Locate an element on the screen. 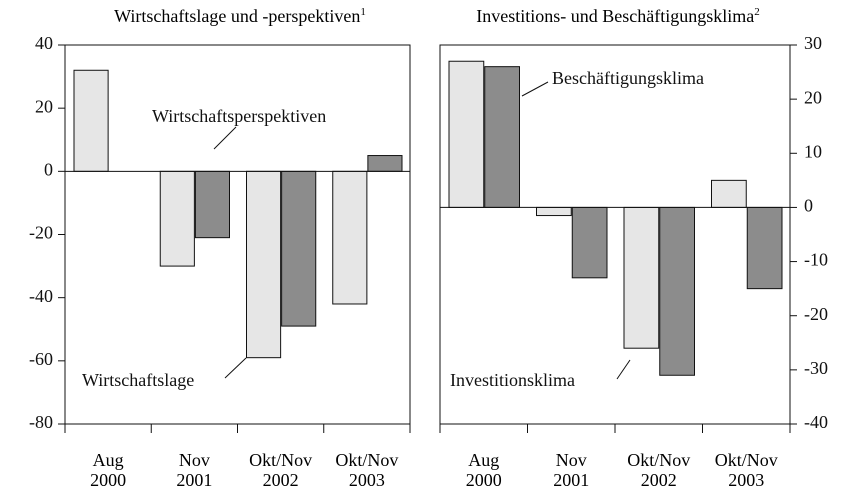  title-note: 2 is located at coordinates (757, 12).